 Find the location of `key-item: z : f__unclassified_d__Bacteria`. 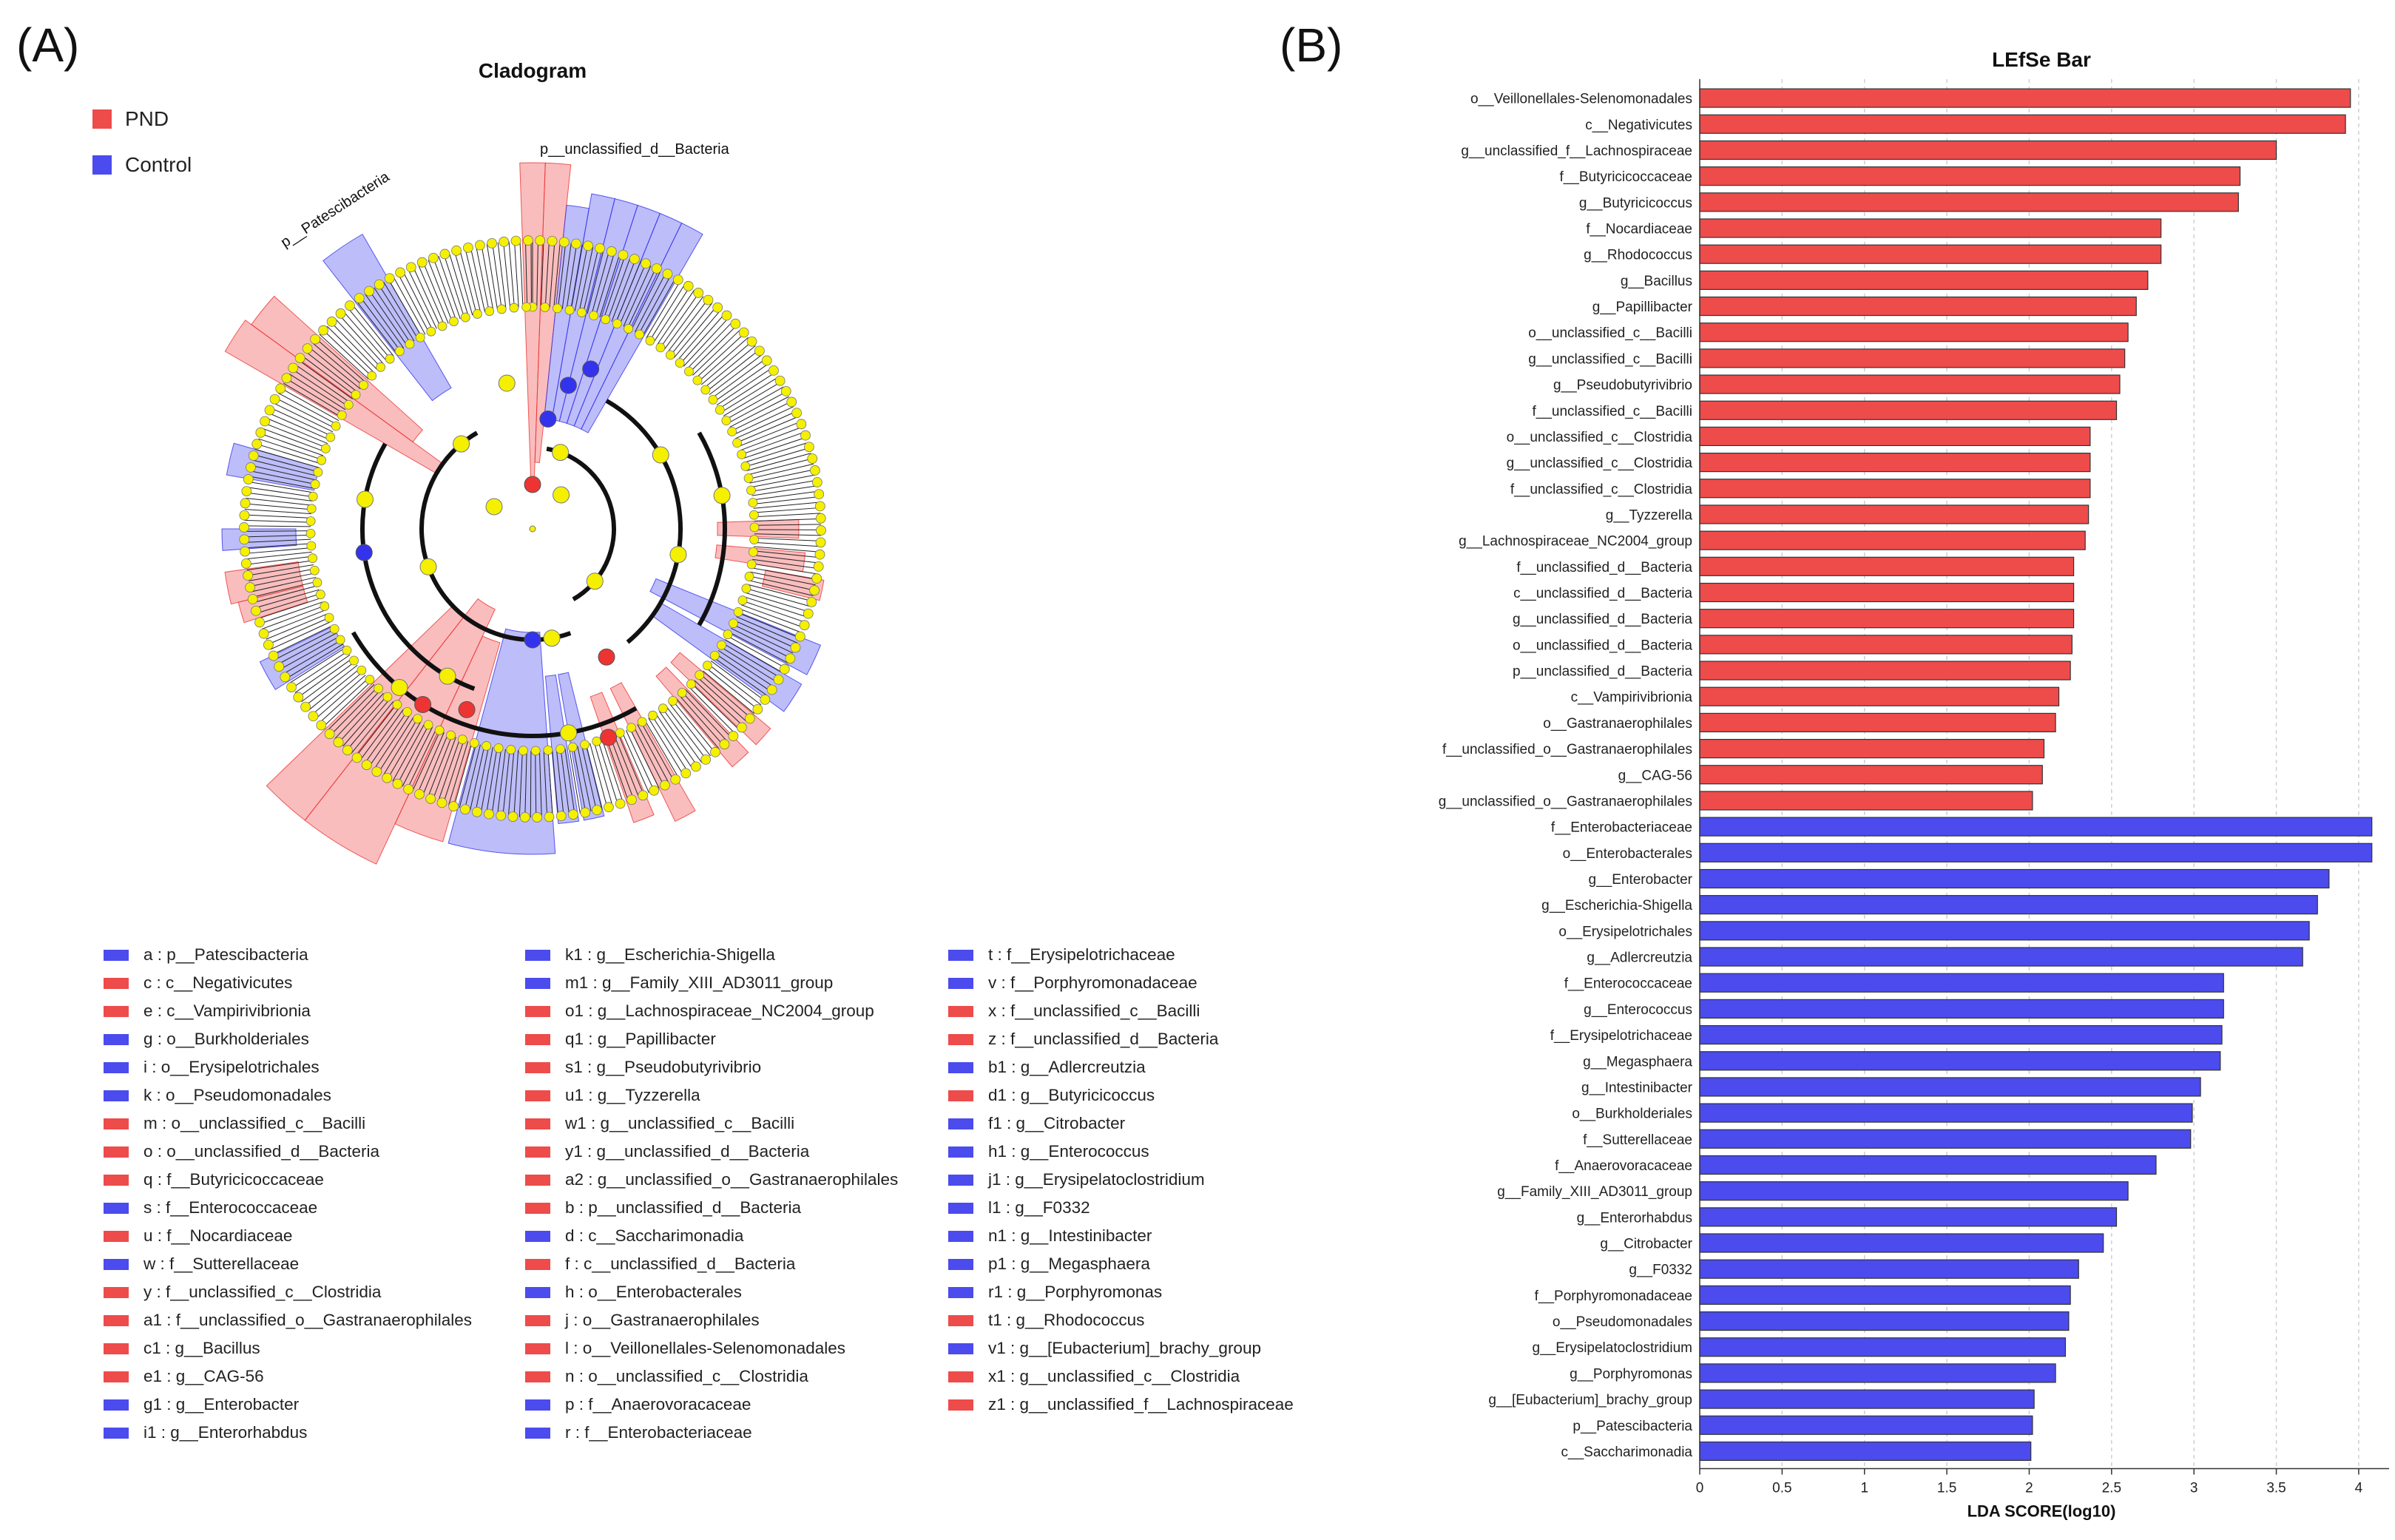

key-item: z : f__unclassified_d__Bacteria is located at coordinates (1083, 1039).